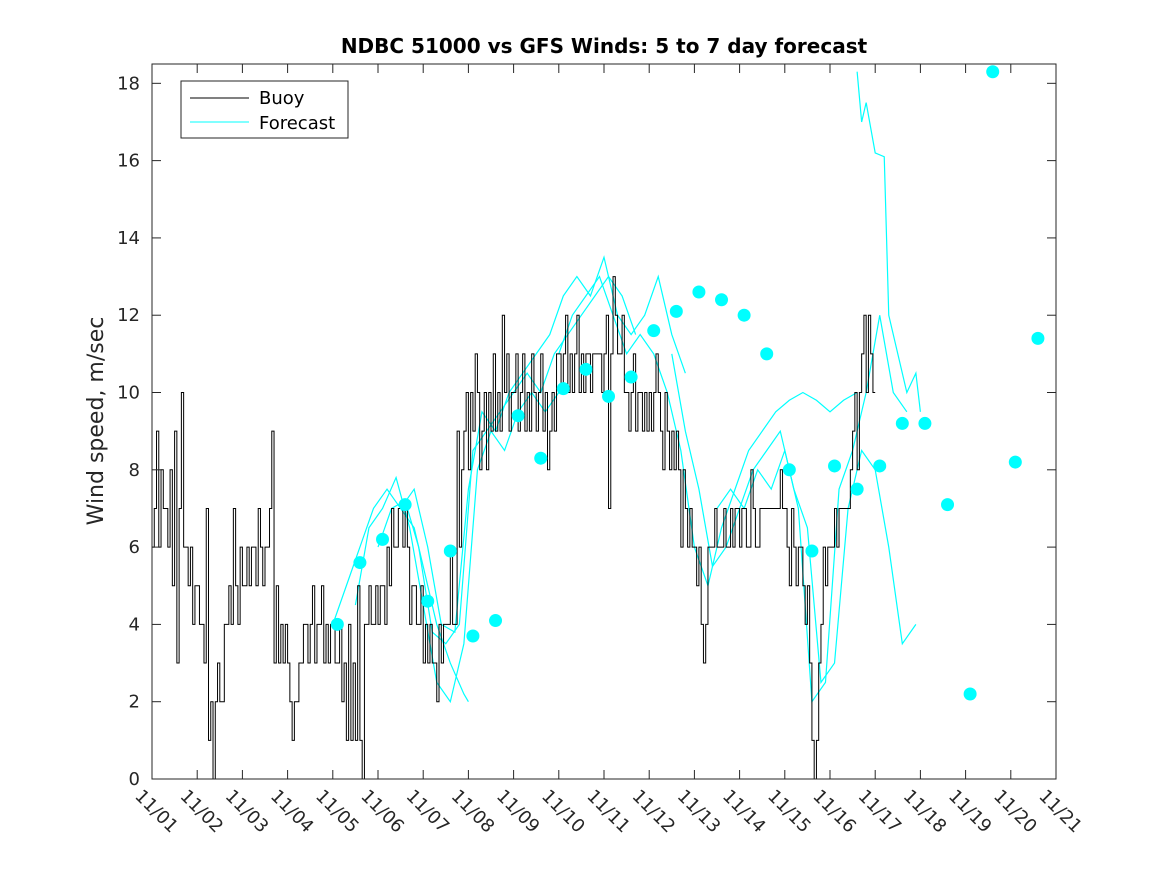 Image resolution: width=1167 pixels, height=875 pixels. Describe the element at coordinates (96, 421) in the screenshot. I see `y-axis-label: Wind speed, m/sec` at that location.